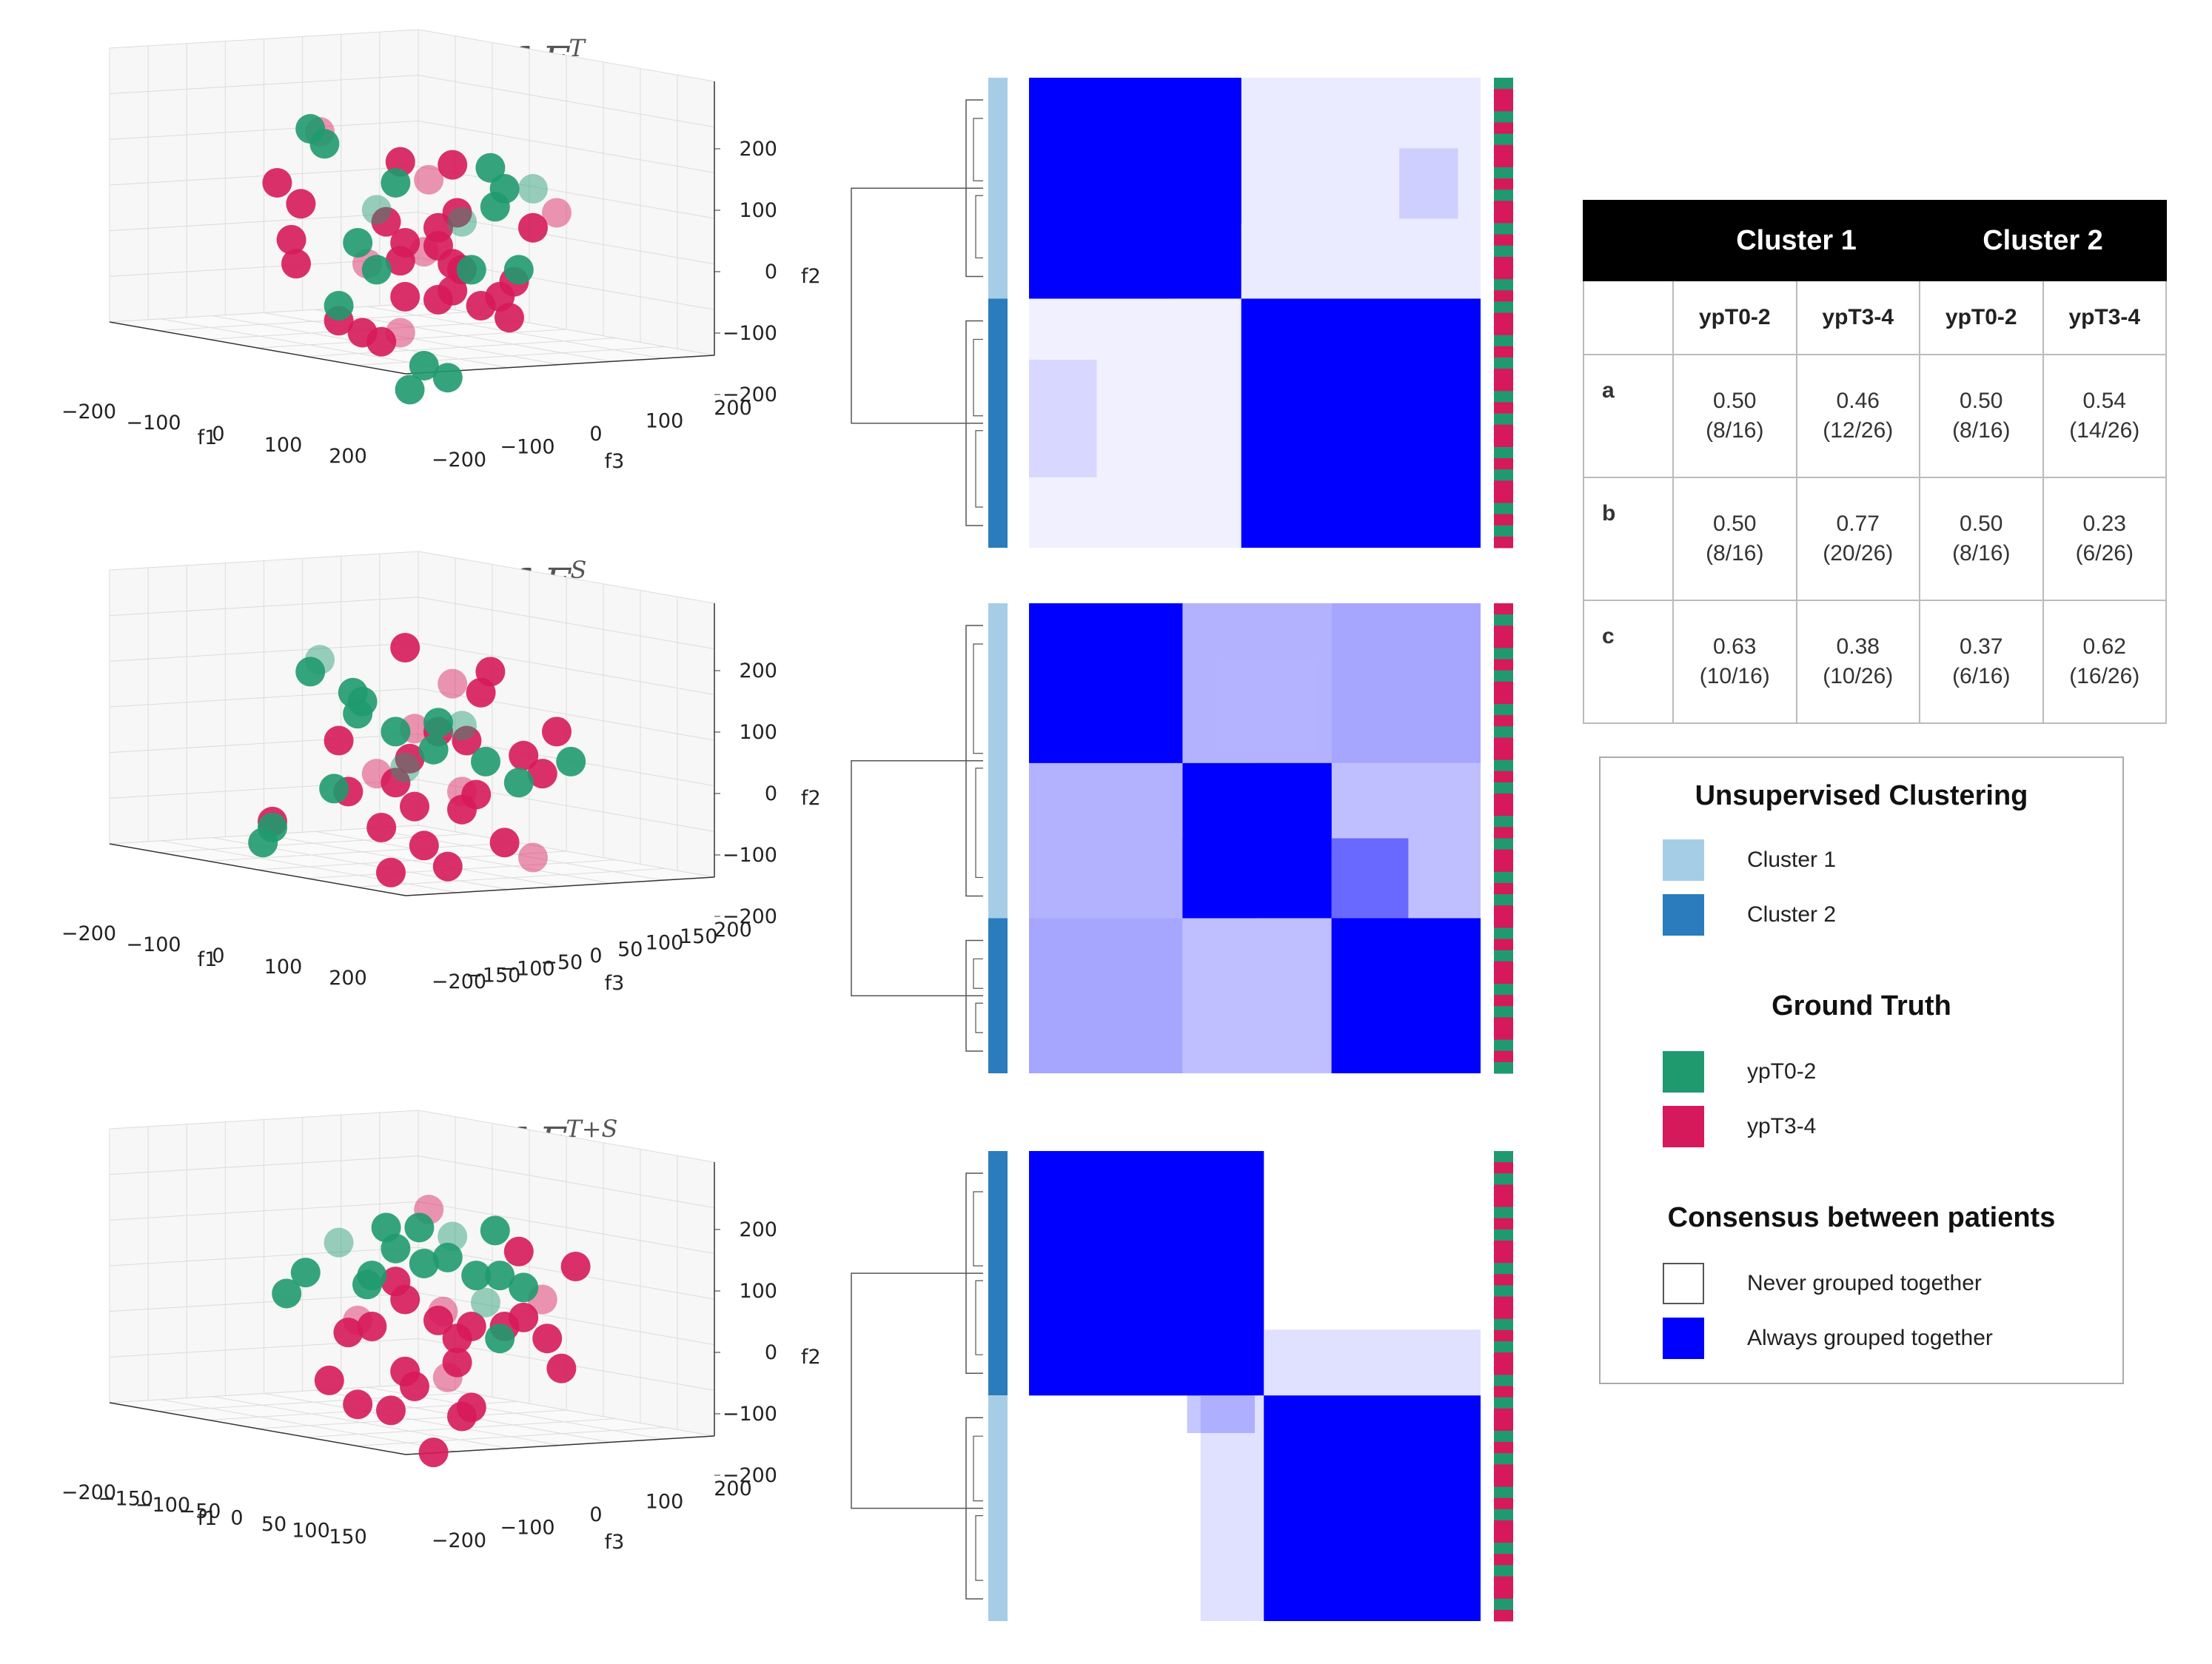 The image size is (2212, 1664). What do you see at coordinates (699, 937) in the screenshot?
I see `tick-label-f3: 150` at bounding box center [699, 937].